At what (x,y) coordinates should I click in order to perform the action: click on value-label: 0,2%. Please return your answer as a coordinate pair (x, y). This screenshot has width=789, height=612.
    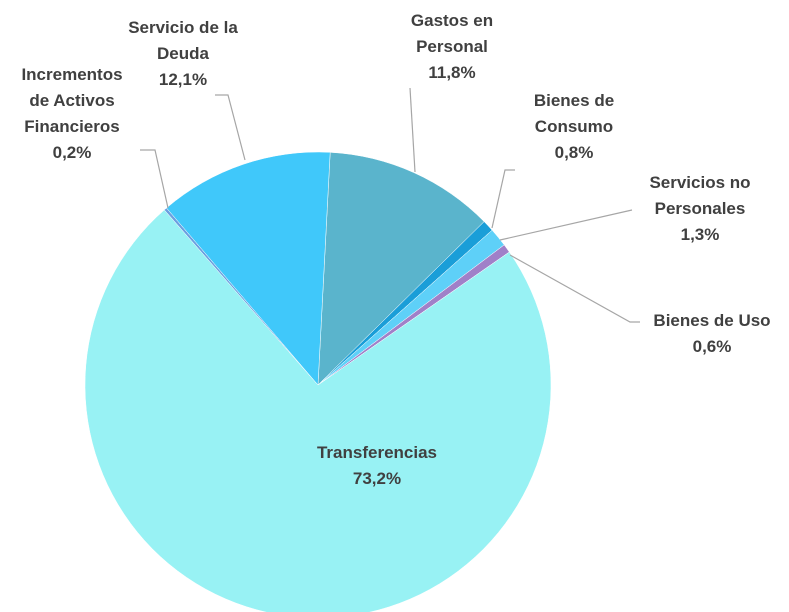
    Looking at the image, I should click on (72, 152).